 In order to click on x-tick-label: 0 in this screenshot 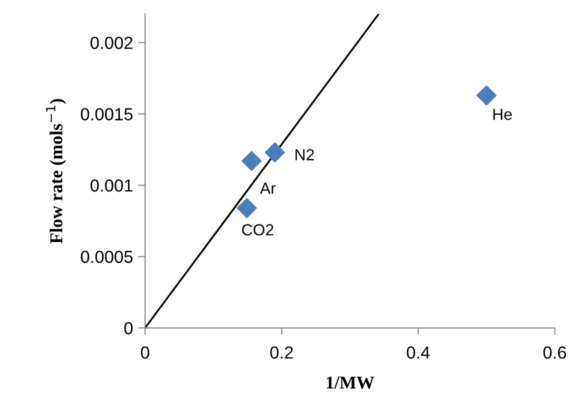, I will do `click(145, 352)`.